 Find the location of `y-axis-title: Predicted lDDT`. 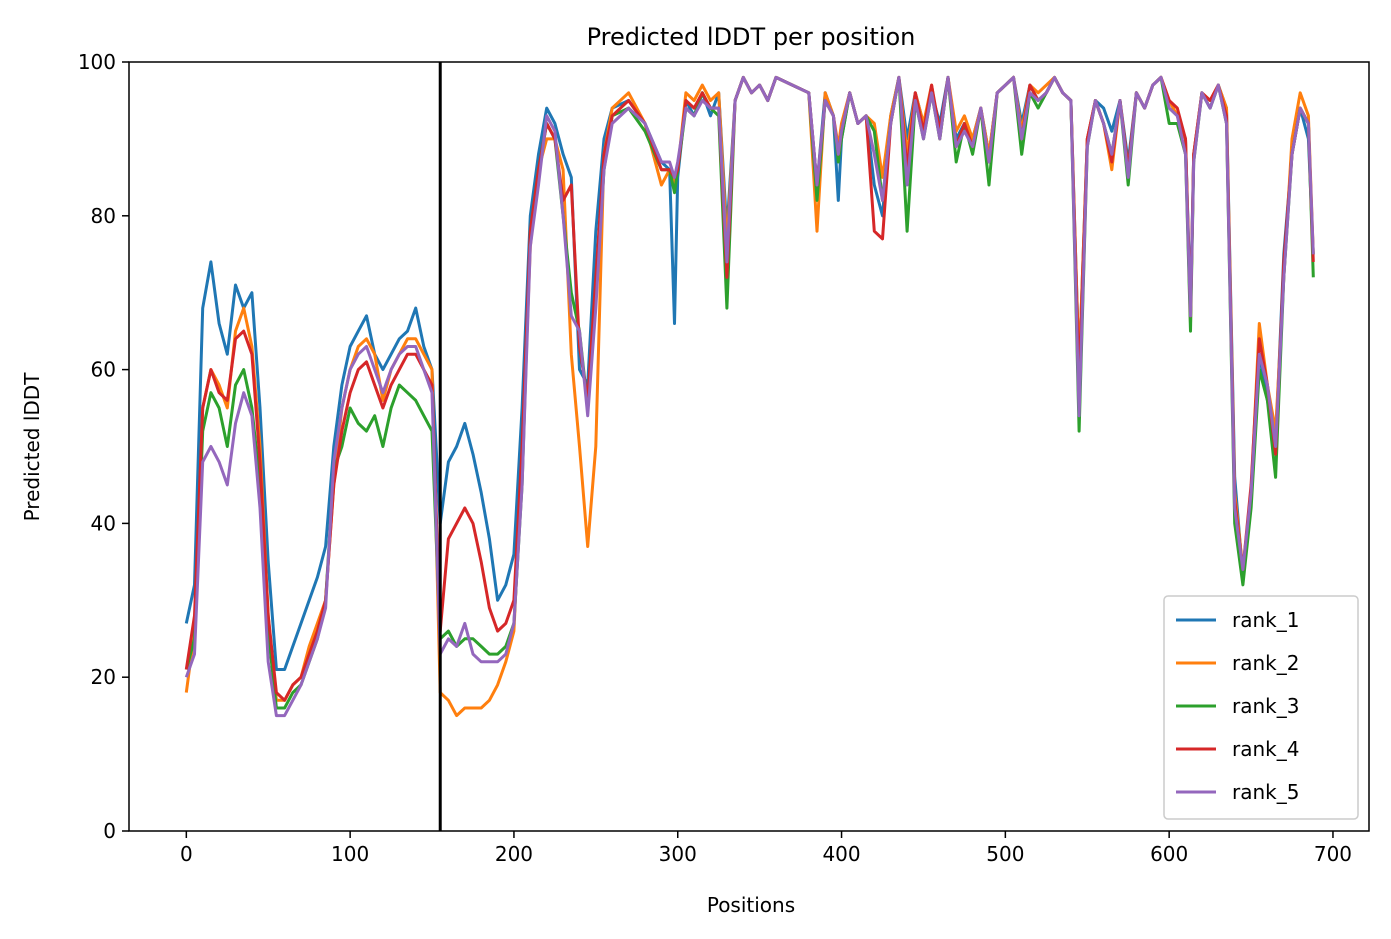

y-axis-title: Predicted lDDT is located at coordinates (32, 447).